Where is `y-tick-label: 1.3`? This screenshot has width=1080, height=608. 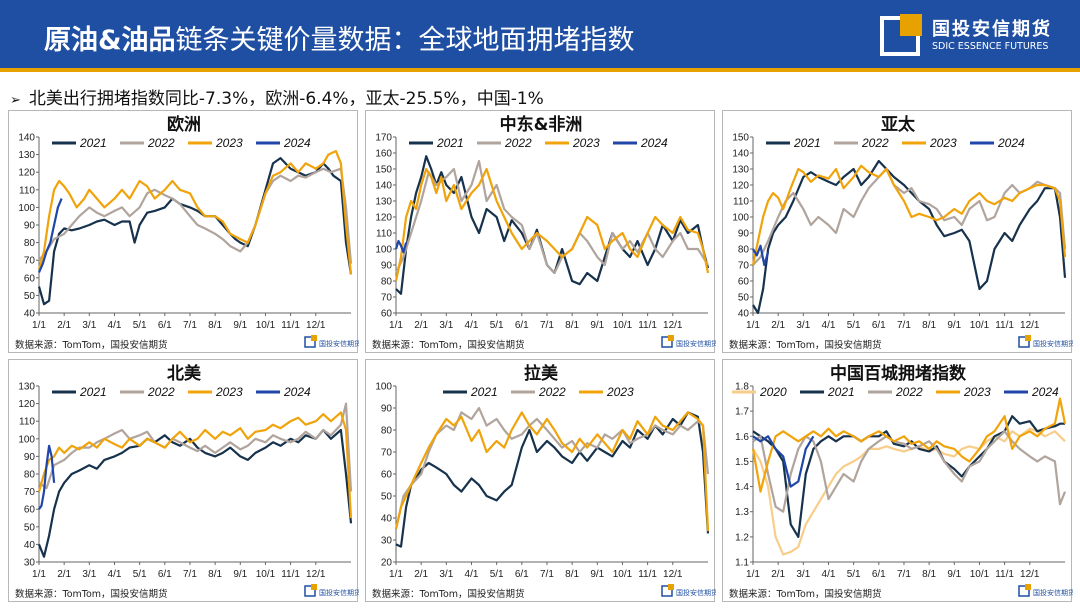
y-tick-label: 1.3 is located at coordinates (742, 512).